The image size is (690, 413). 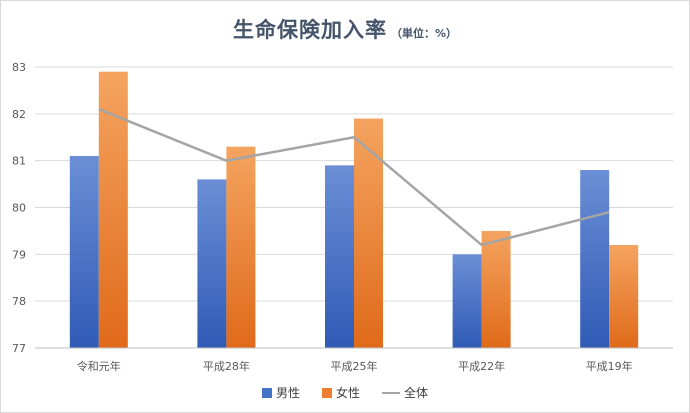 I want to click on x-axis-ticks: 令和元年 平成28年 平成25年 平成22年 平成19年, so click(x=354, y=360).